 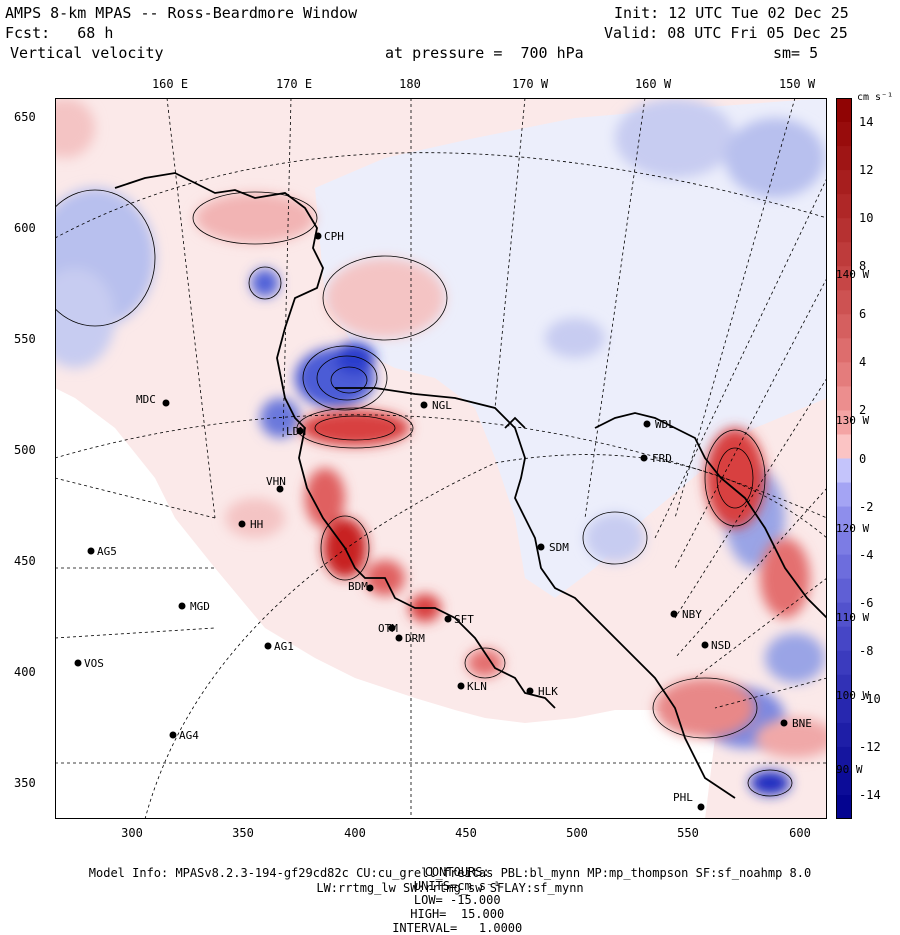 What do you see at coordinates (716, 645) in the screenshot?
I see `station-nsd: NSD` at bounding box center [716, 645].